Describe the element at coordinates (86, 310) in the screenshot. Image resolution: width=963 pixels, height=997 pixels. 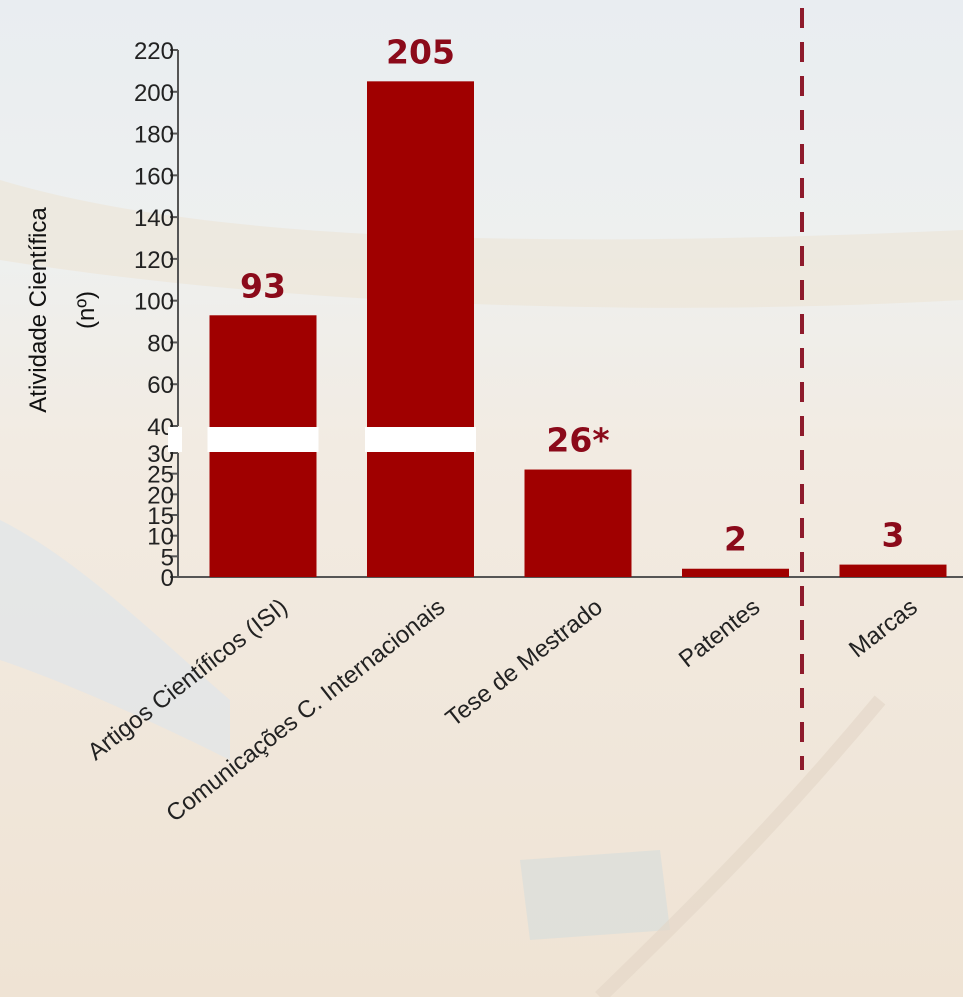
I see `y-axis-title-unit: (nº)` at that location.